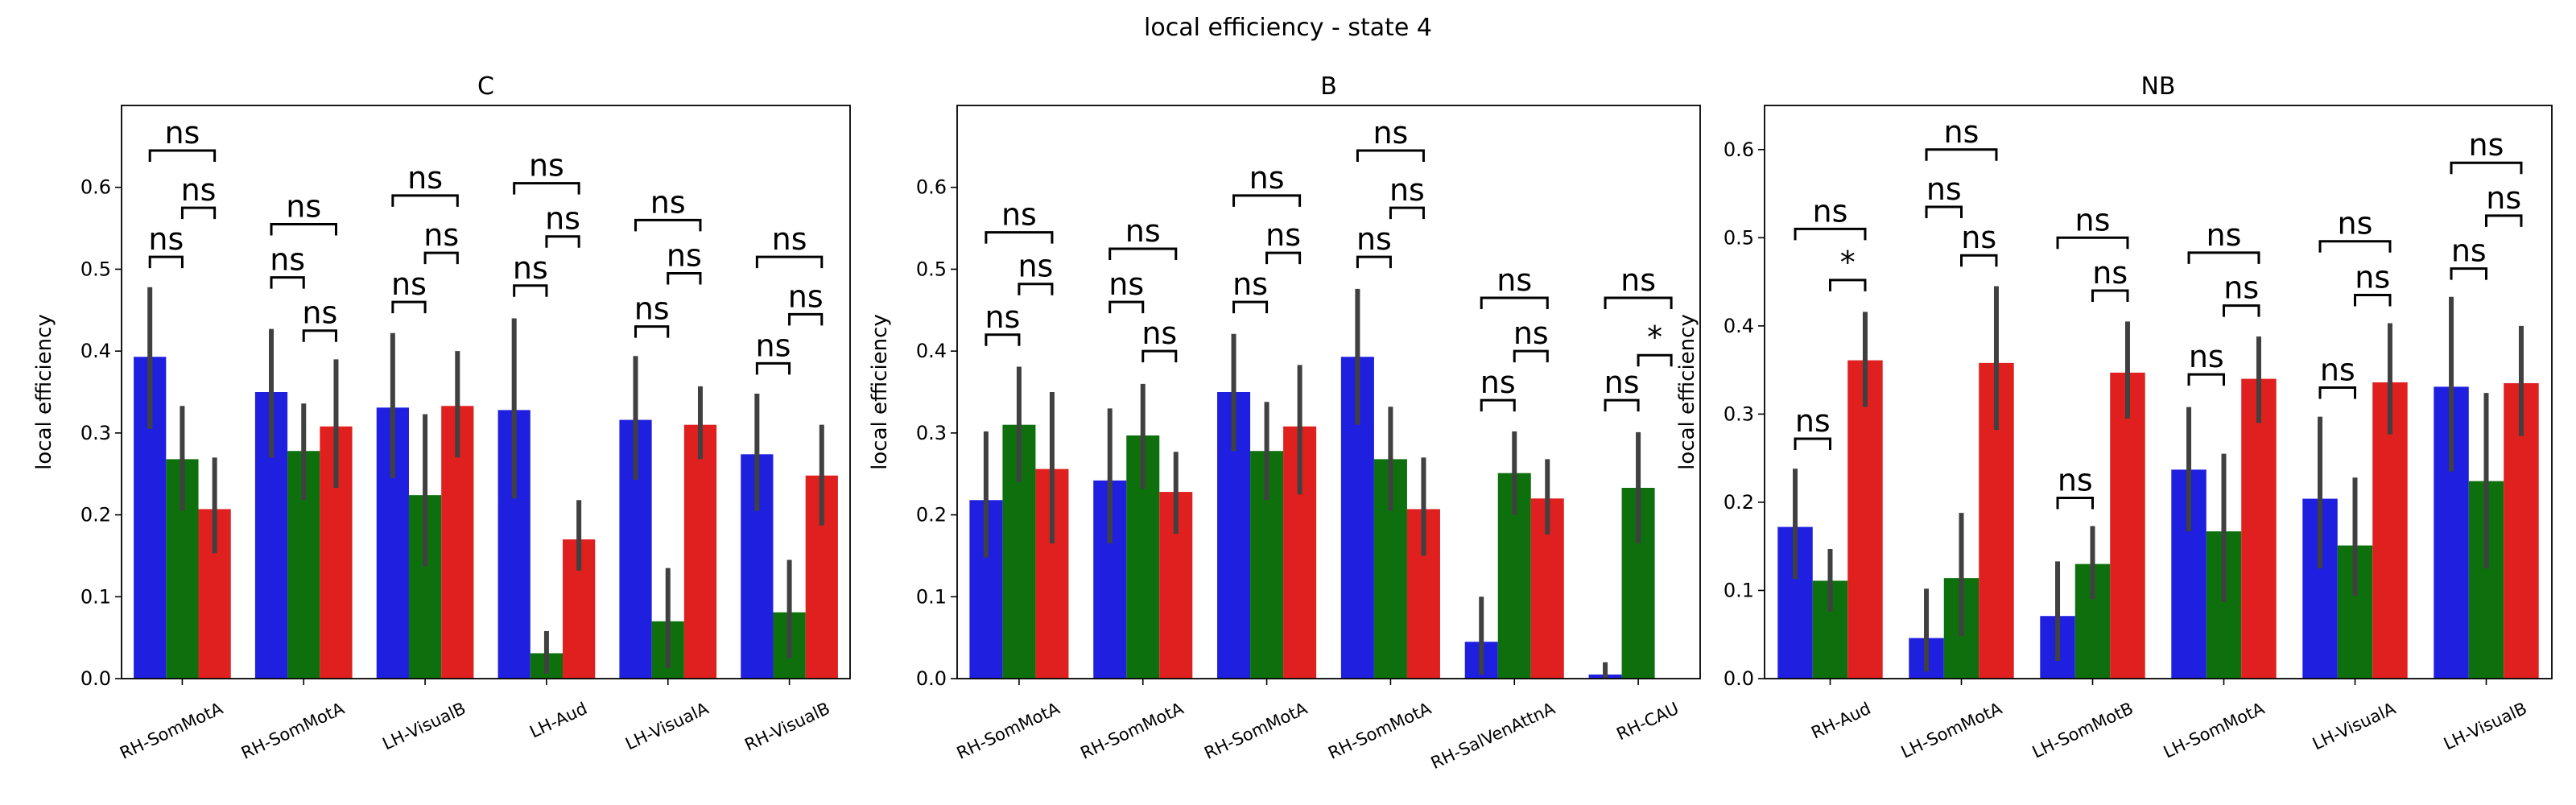 The height and width of the screenshot is (805, 2576). What do you see at coordinates (1493, 736) in the screenshot?
I see `x-tick-label: RH-SalVenAttnA` at bounding box center [1493, 736].